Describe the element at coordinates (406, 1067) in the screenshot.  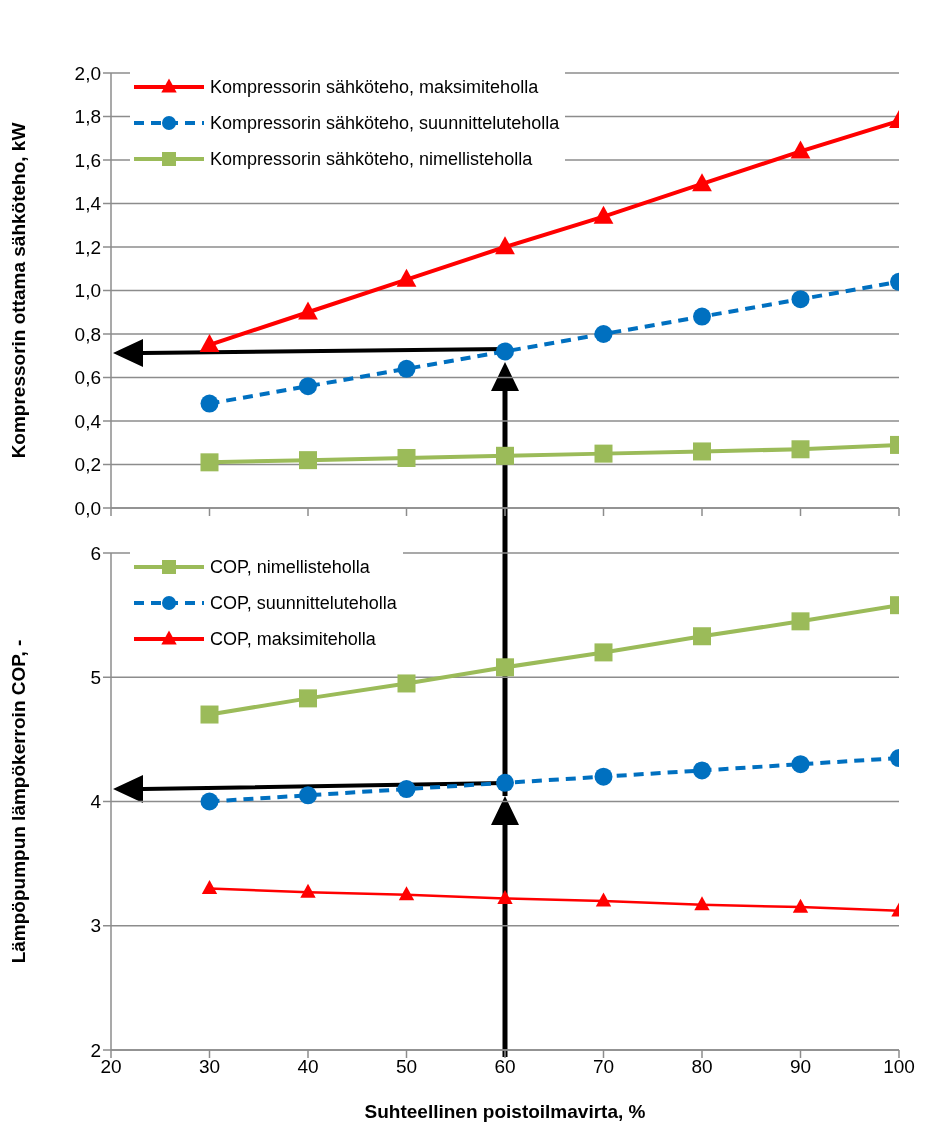
I see `x-tick-label: 50` at that location.